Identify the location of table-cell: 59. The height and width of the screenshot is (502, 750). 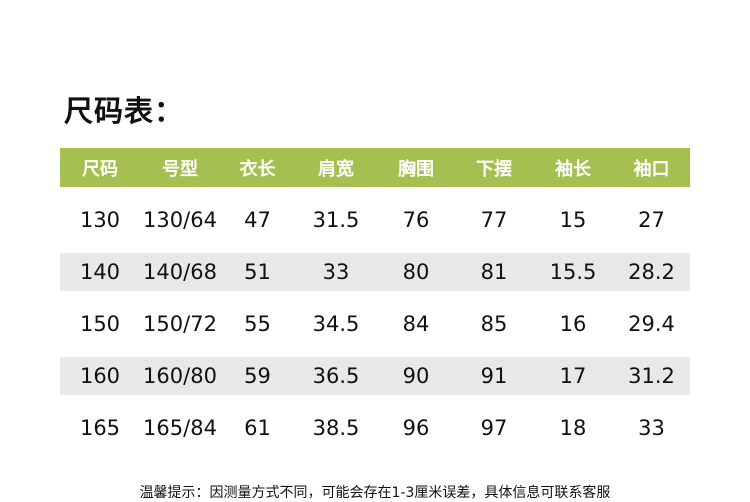
(257, 376).